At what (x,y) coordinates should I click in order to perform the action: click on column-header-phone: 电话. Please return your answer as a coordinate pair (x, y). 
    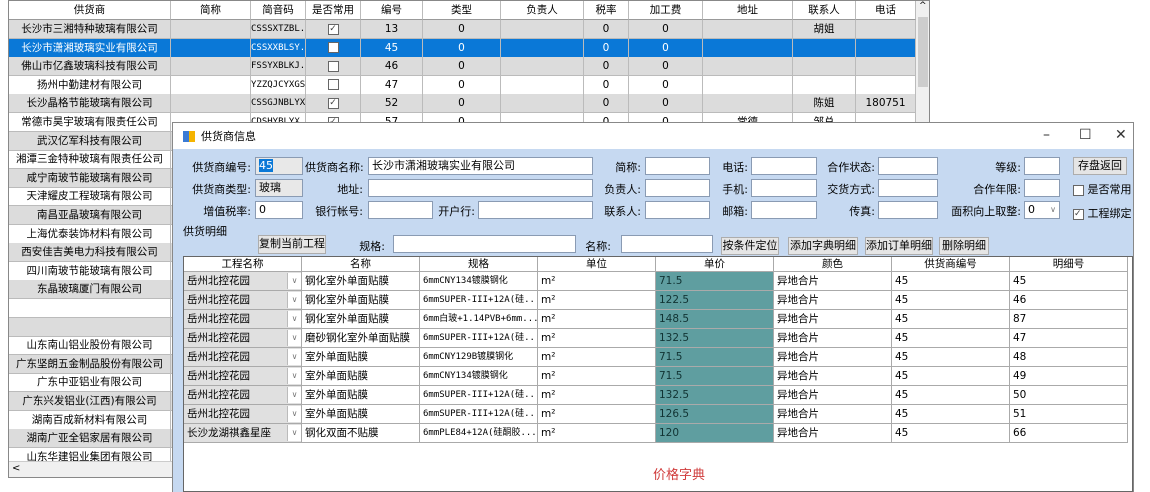
    Looking at the image, I should click on (886, 10).